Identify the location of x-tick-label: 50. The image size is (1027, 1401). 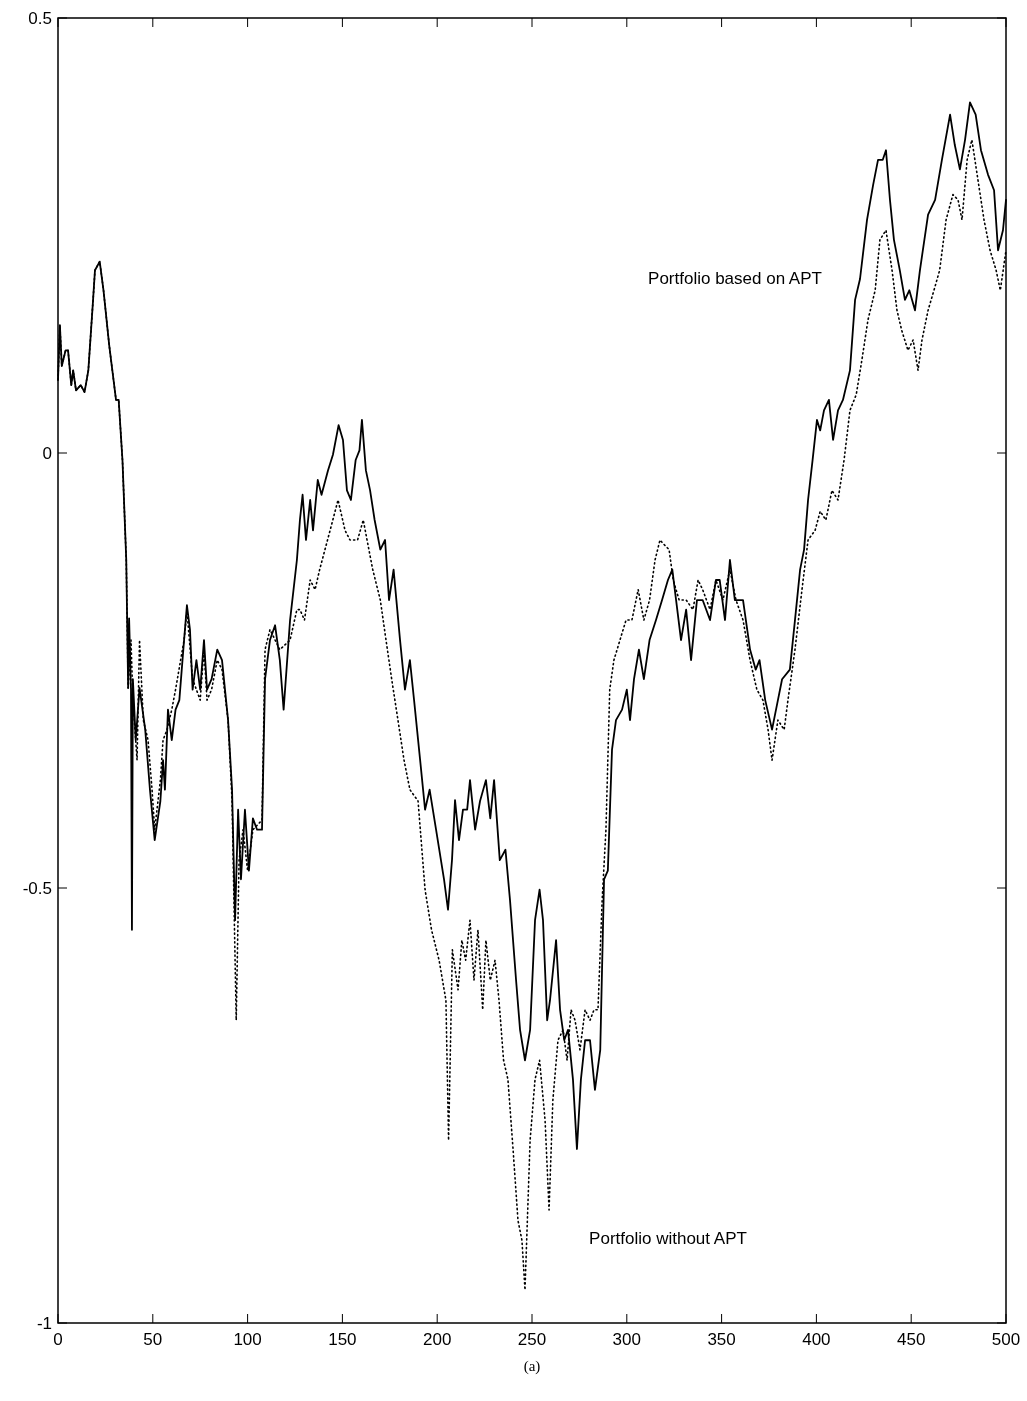
(153, 1339).